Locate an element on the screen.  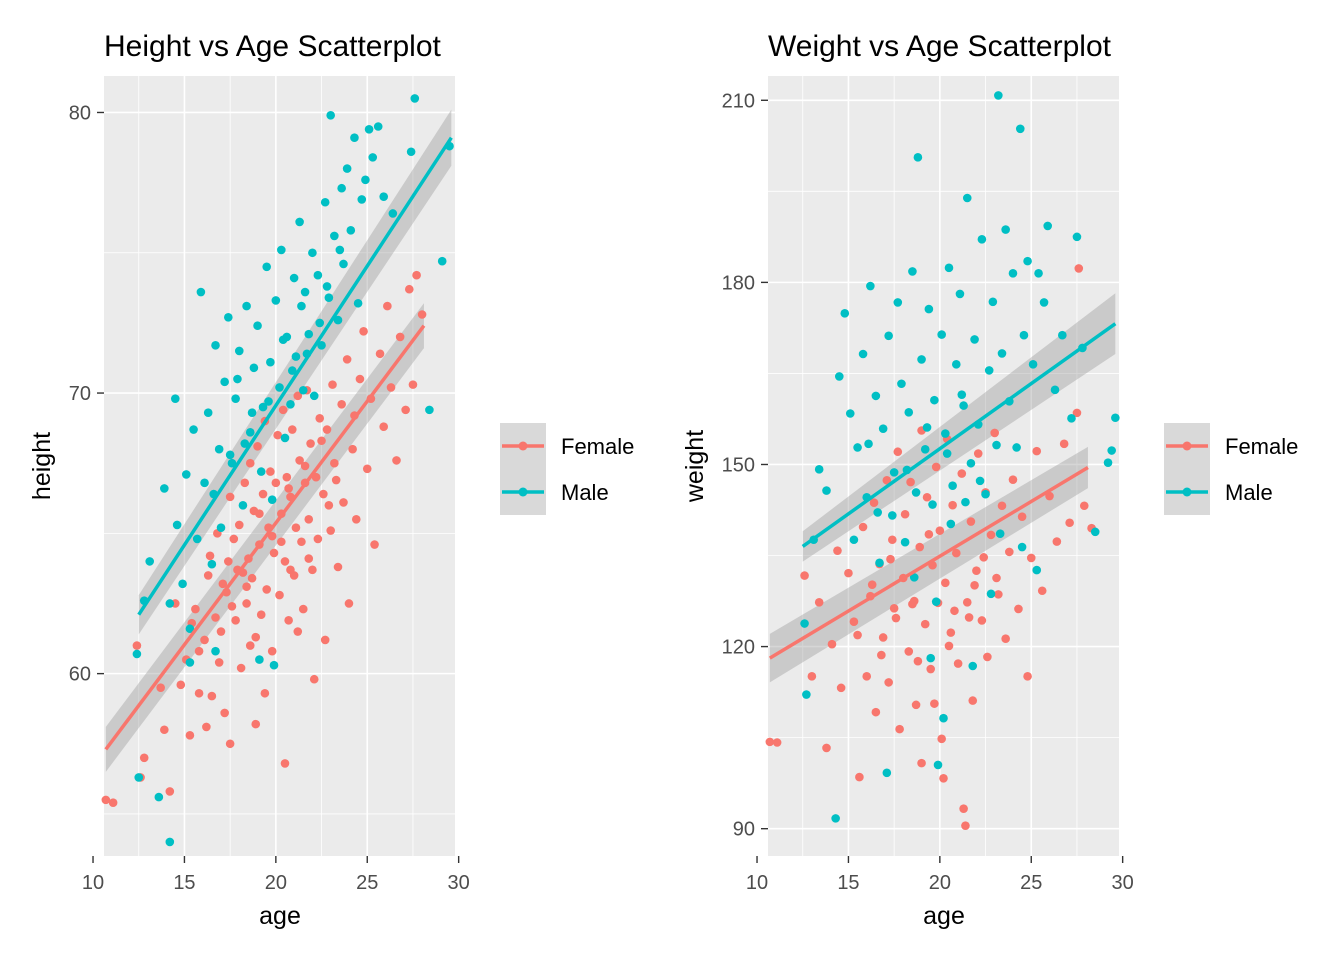
plot-title: Weight vs Age Scatterplot is located at coordinates (940, 46).